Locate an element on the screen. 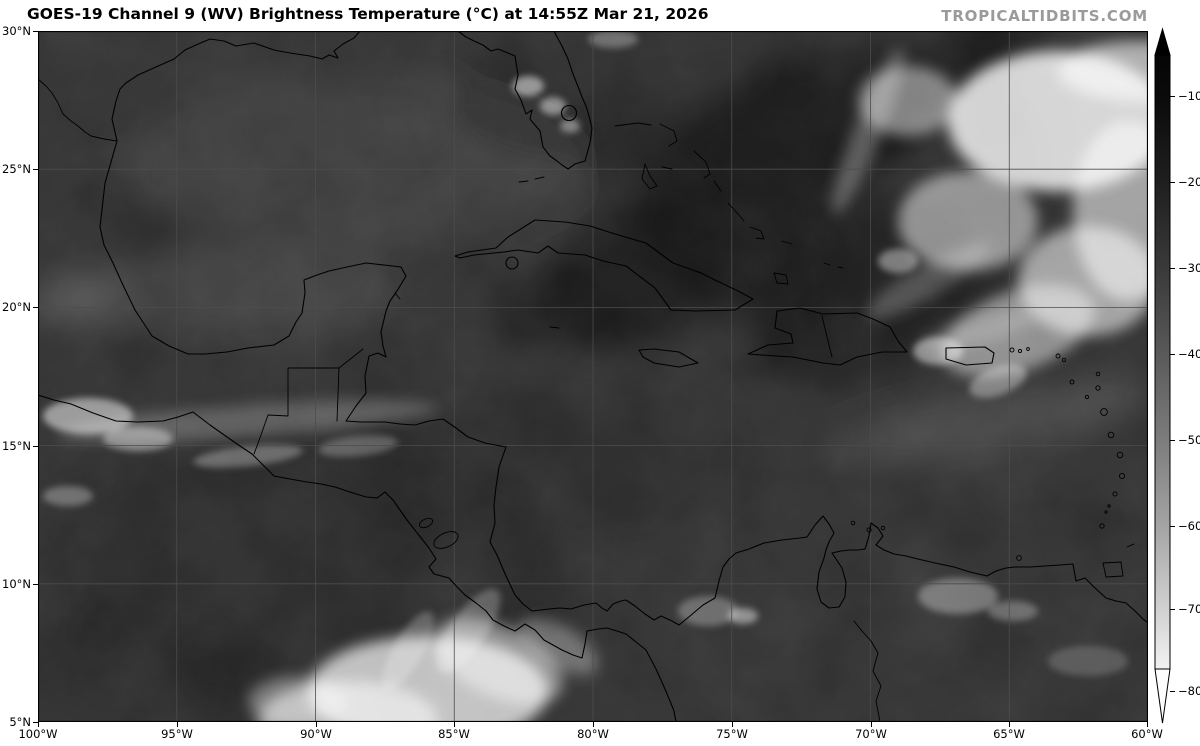 The image size is (1200, 746). y-tick-label: 30°N is located at coordinates (16, 31).